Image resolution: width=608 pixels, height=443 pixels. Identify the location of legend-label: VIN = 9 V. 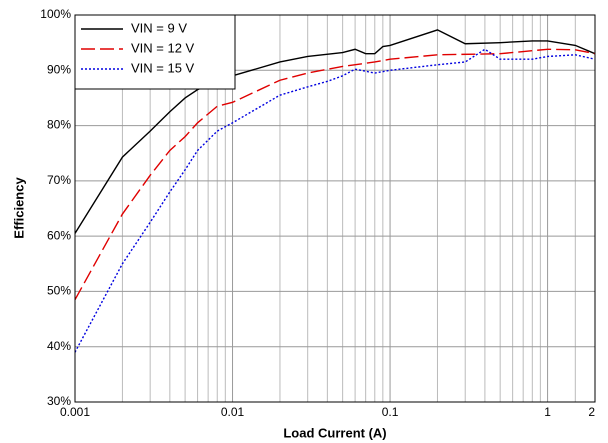
(159, 27).